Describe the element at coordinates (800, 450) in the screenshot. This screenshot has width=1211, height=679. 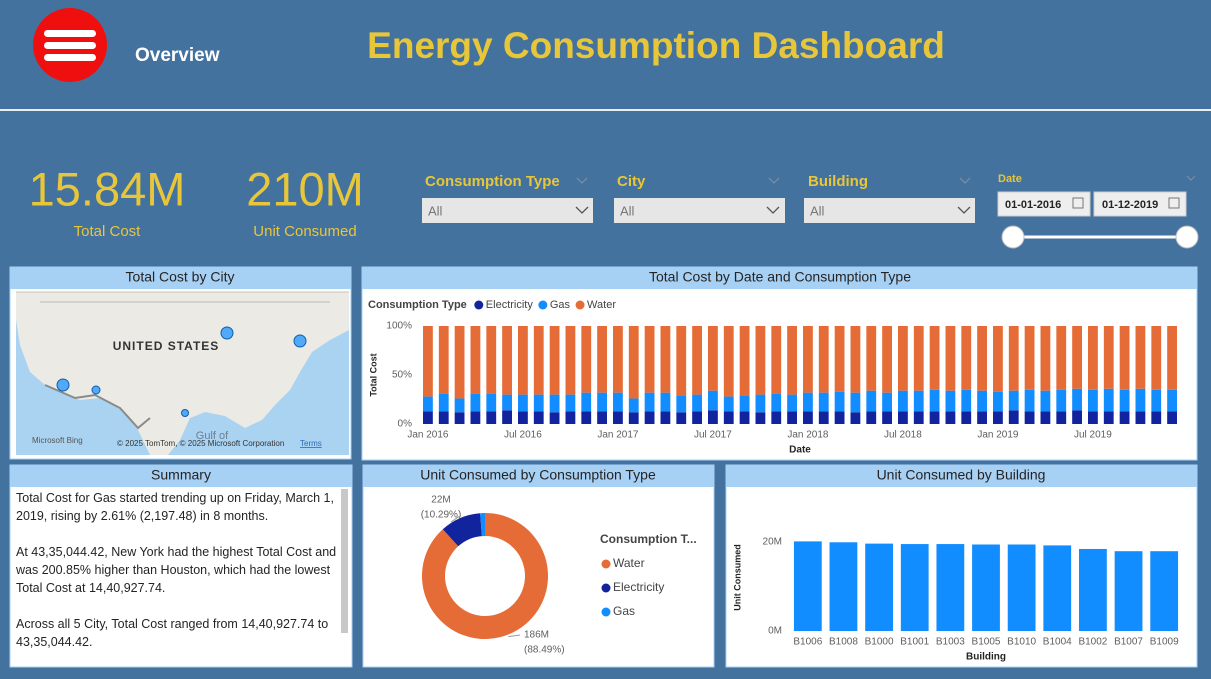
I see `x-axis-label: Date` at that location.